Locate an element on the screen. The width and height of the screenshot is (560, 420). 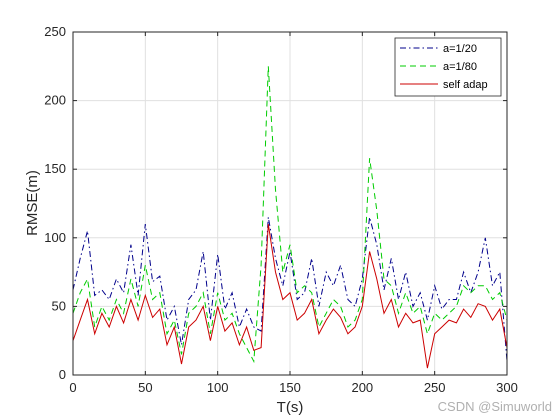
x-tick-label: 300 is located at coordinates (507, 387).